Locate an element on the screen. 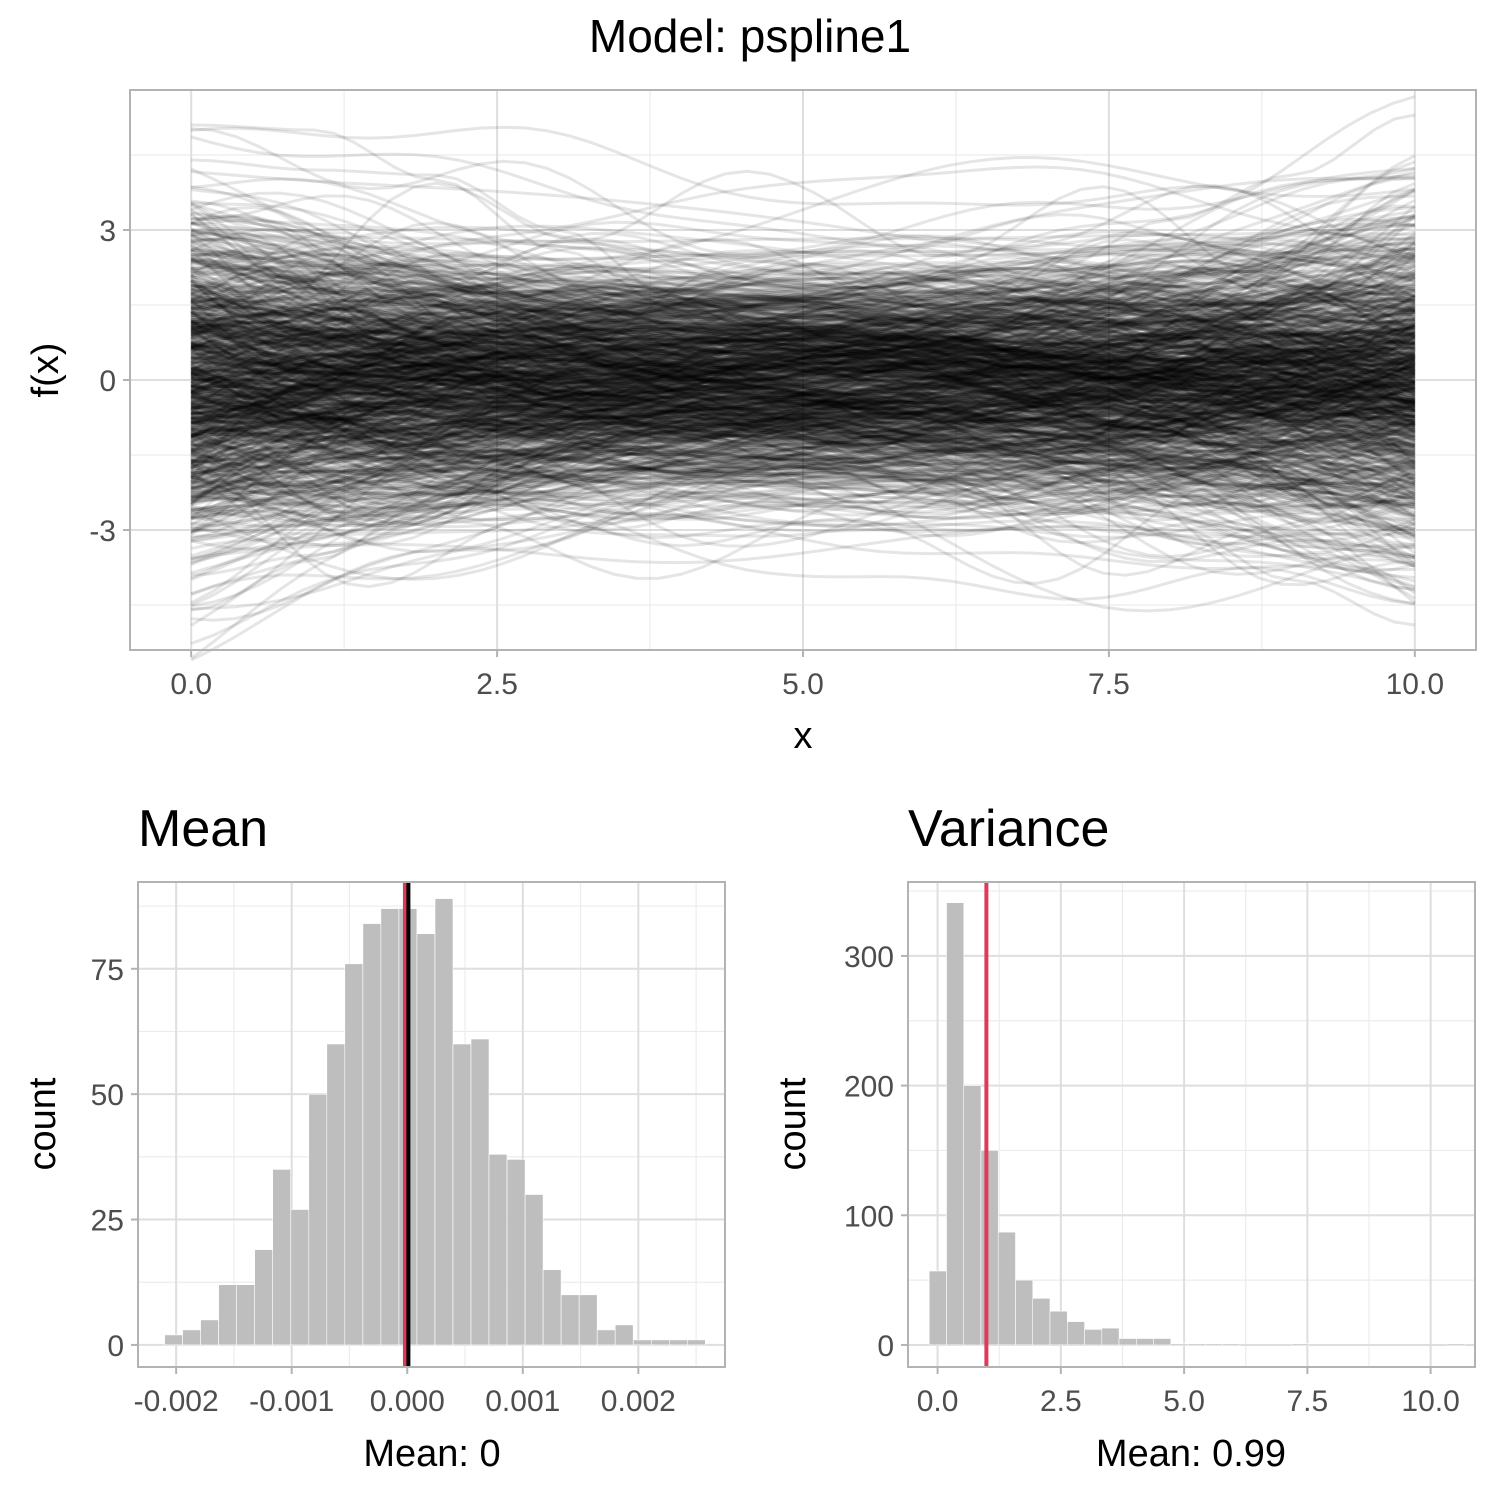 The height and width of the screenshot is (1500, 1500). variance-plot-frame is located at coordinates (1191, 1124).